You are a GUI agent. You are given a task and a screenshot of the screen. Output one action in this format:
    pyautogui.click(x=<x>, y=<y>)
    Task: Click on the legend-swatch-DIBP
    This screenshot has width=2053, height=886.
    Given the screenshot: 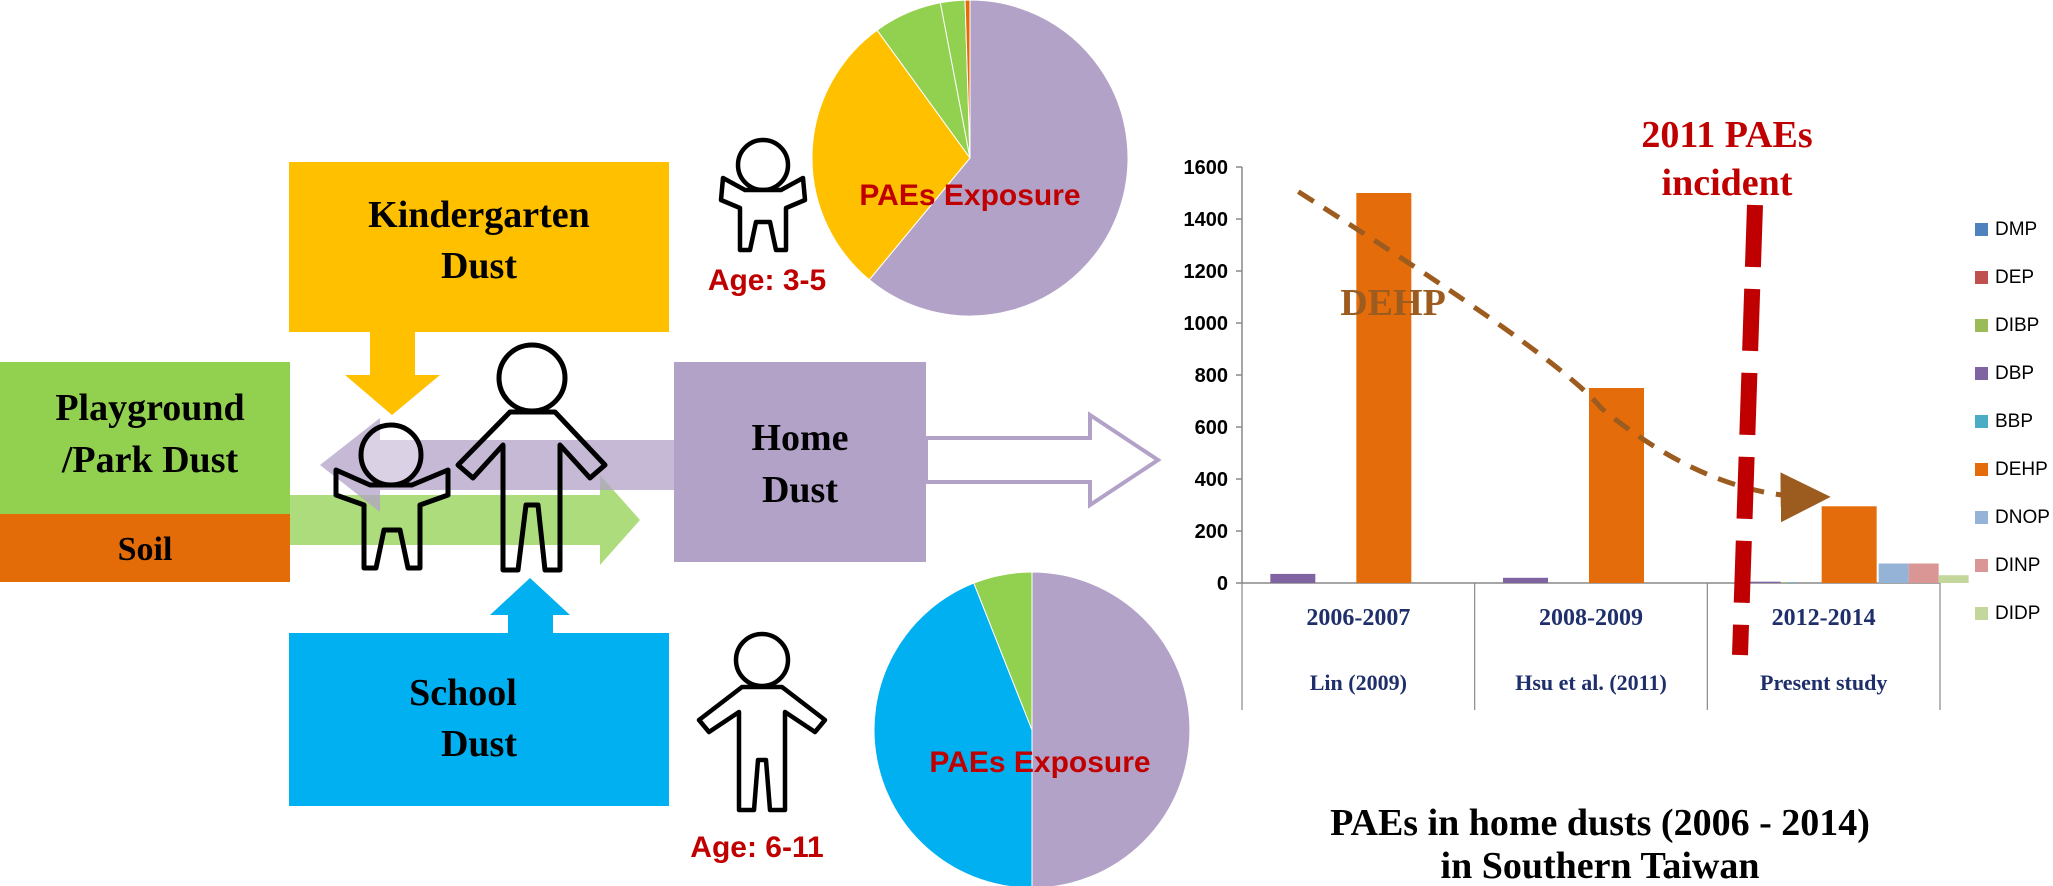 What is the action you would take?
    pyautogui.click(x=1981, y=325)
    